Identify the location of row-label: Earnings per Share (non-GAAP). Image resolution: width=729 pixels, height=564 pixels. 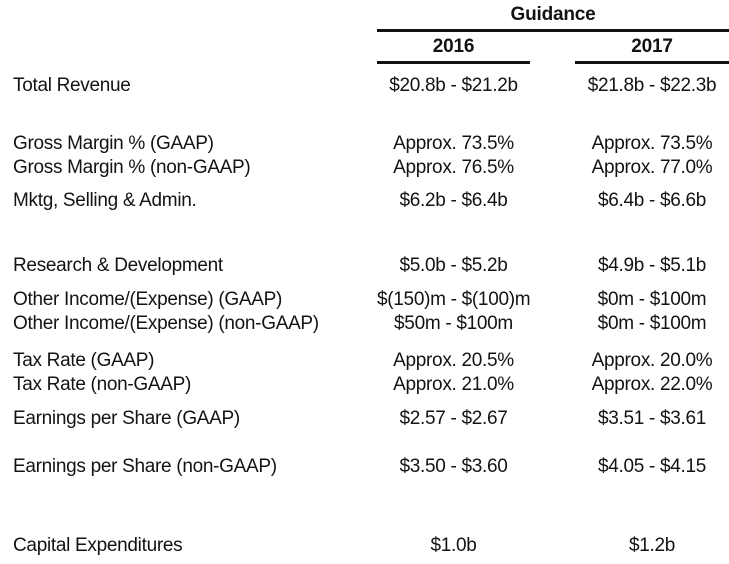
(145, 466).